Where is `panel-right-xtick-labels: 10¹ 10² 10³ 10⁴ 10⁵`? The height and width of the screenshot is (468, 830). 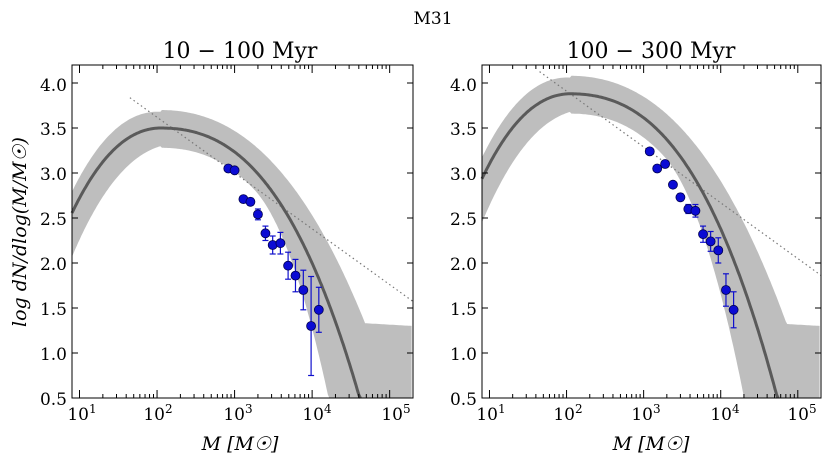 panel-right-xtick-labels: 10¹ 10² 10³ 10⁴ 10⁵ is located at coordinates (646, 413).